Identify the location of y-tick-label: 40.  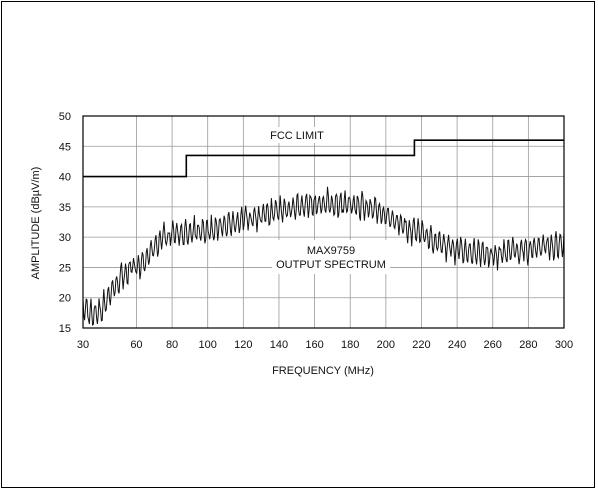
(65, 178).